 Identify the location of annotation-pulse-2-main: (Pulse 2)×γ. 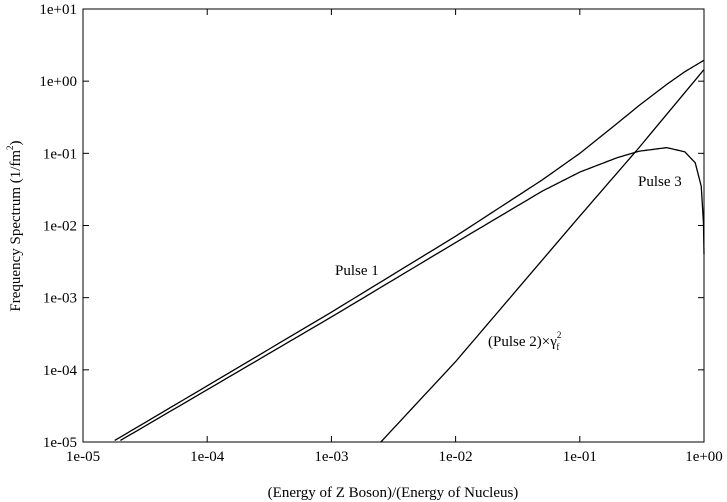
(522, 342).